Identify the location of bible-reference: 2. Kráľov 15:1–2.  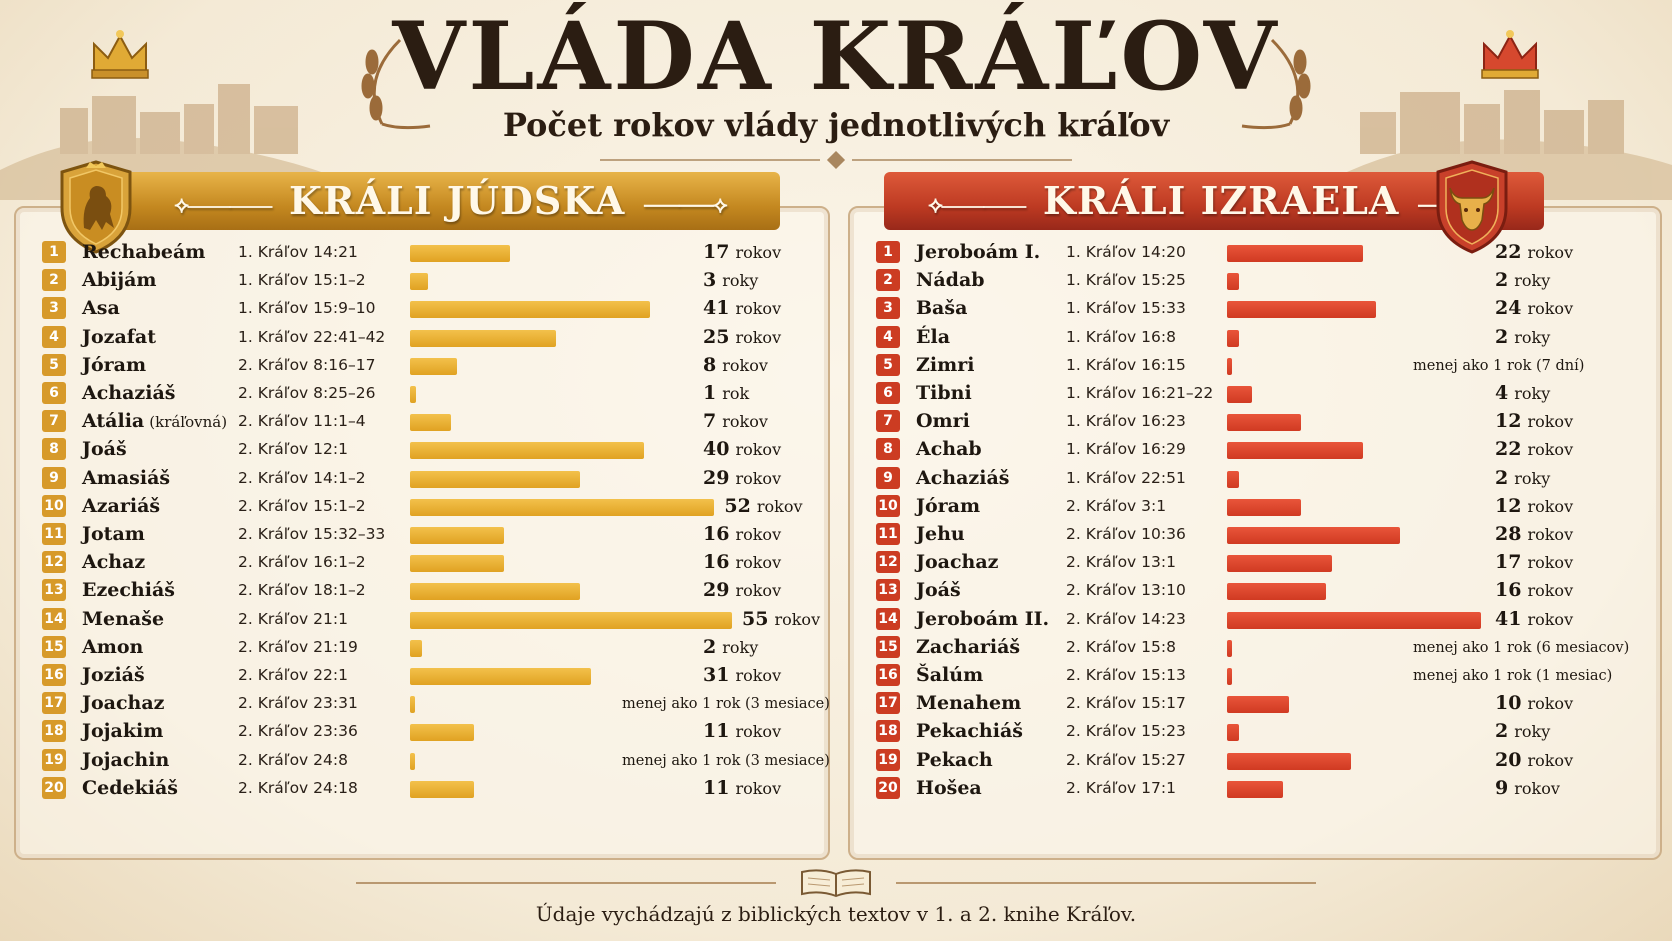
(302, 505).